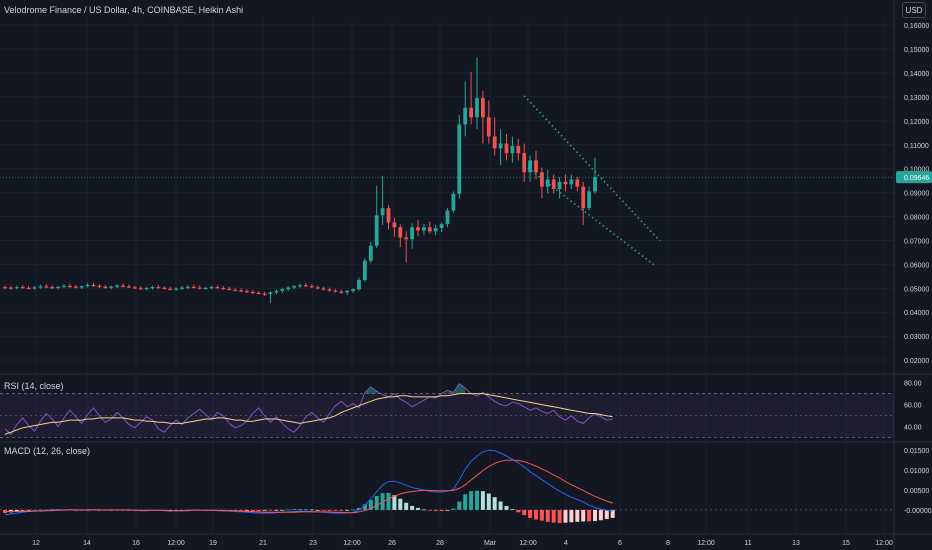 This screenshot has height=550, width=932. I want to click on price-axis-label: 0.12000, so click(916, 122).